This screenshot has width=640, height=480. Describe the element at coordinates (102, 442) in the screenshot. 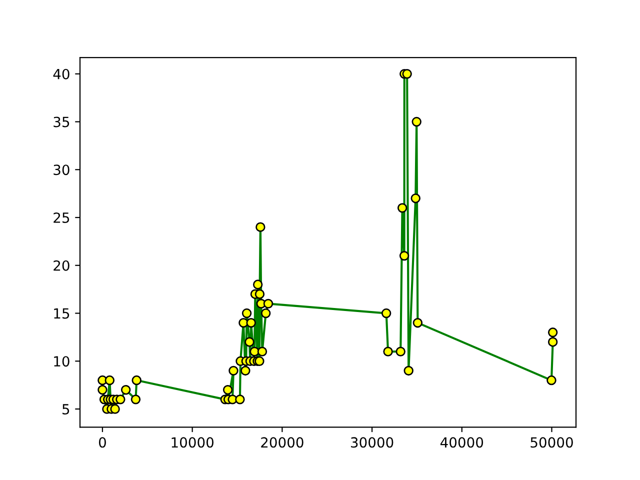

I see `x-tick-label: 0` at that location.